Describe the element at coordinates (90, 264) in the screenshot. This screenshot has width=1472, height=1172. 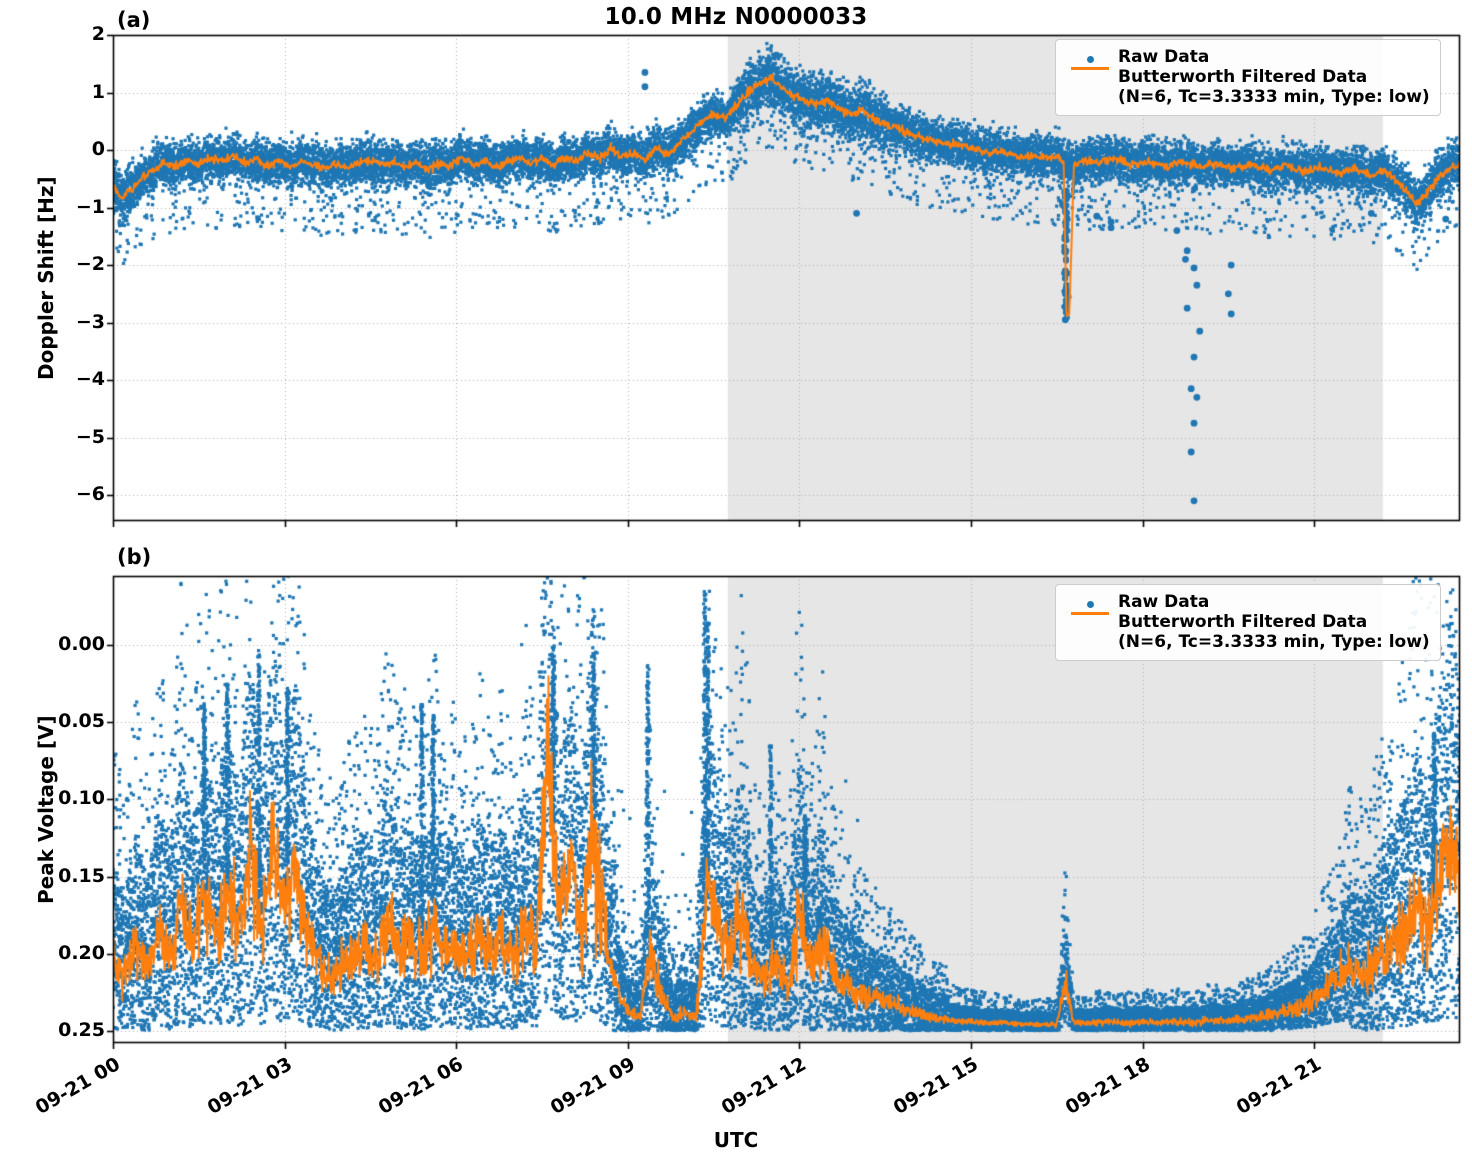
I see `y-tick-label: −2` at that location.